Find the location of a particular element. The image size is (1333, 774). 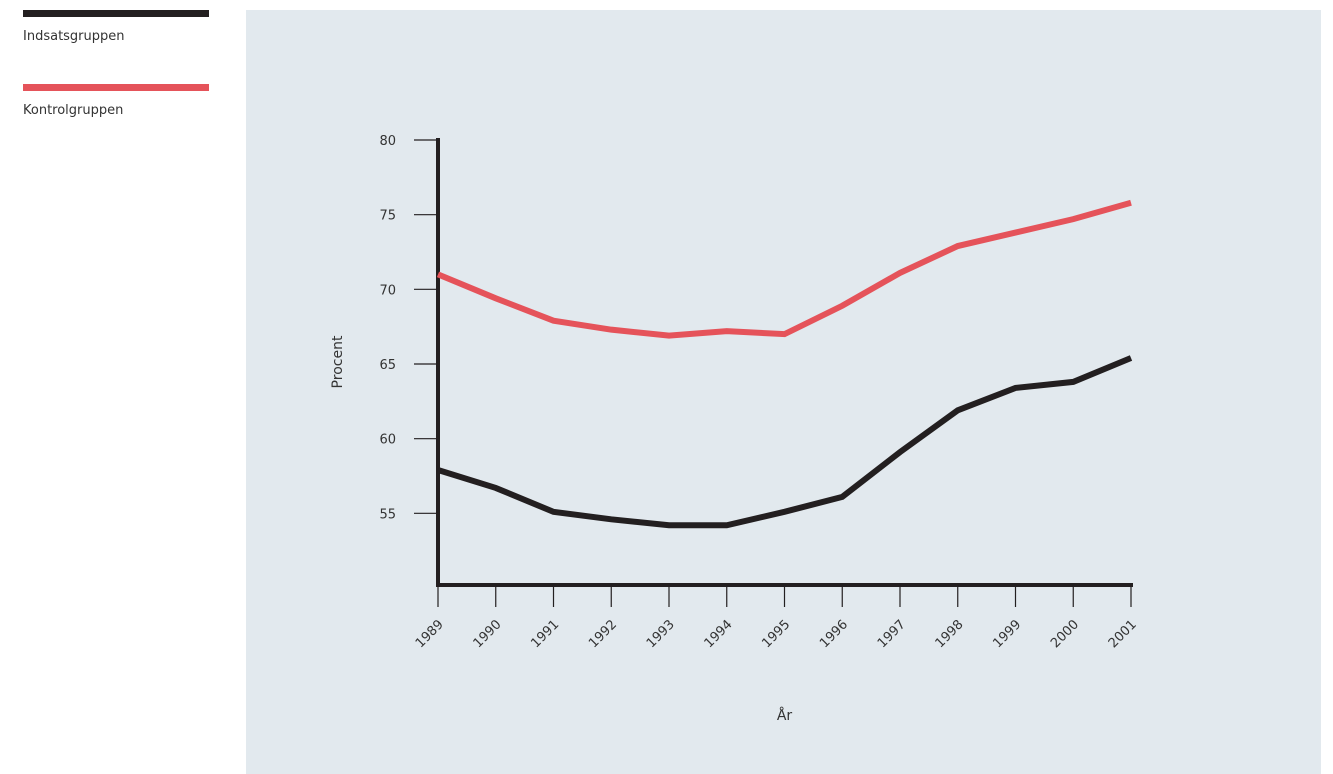

x-tick-label: 1999 is located at coordinates (1007, 634).